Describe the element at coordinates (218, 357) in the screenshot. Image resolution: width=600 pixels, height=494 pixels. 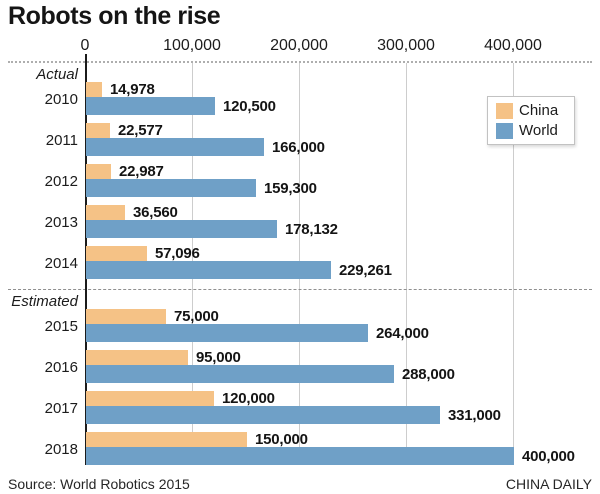
I see `china-value-label: 95,000` at that location.